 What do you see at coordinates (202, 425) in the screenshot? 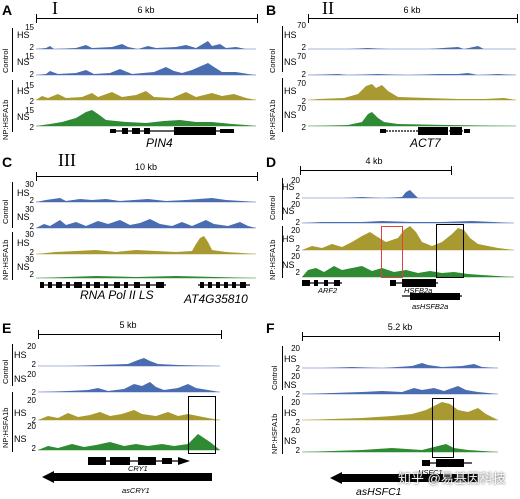
I see `highlight-box-black` at bounding box center [202, 425].